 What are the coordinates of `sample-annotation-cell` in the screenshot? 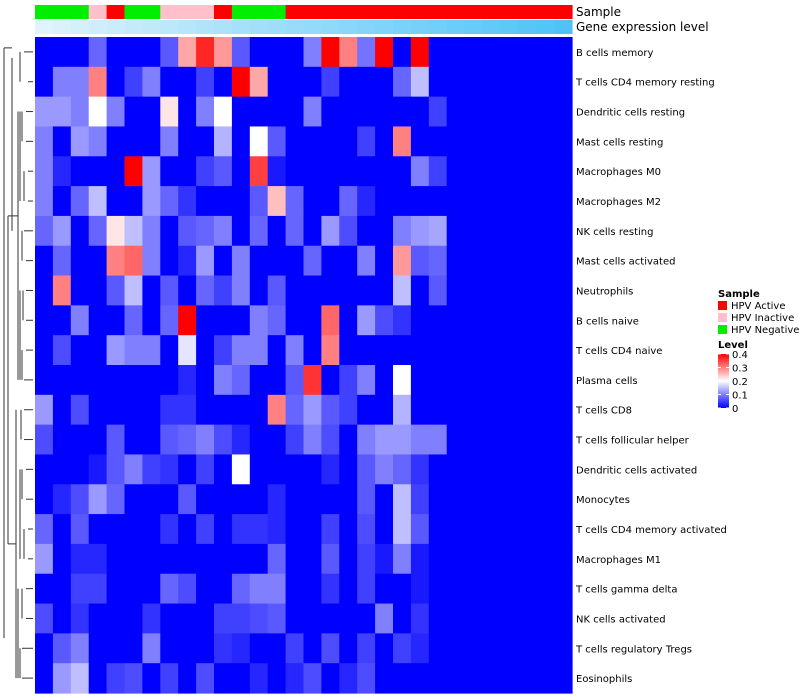 It's located at (133, 12).